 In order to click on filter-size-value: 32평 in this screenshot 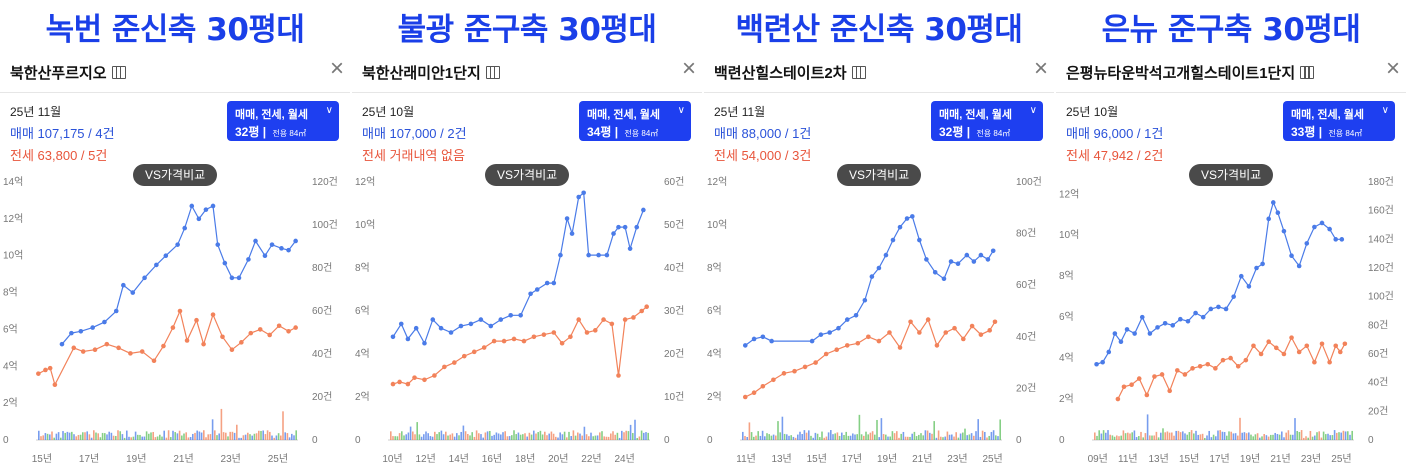, I will do `click(247, 132)`.